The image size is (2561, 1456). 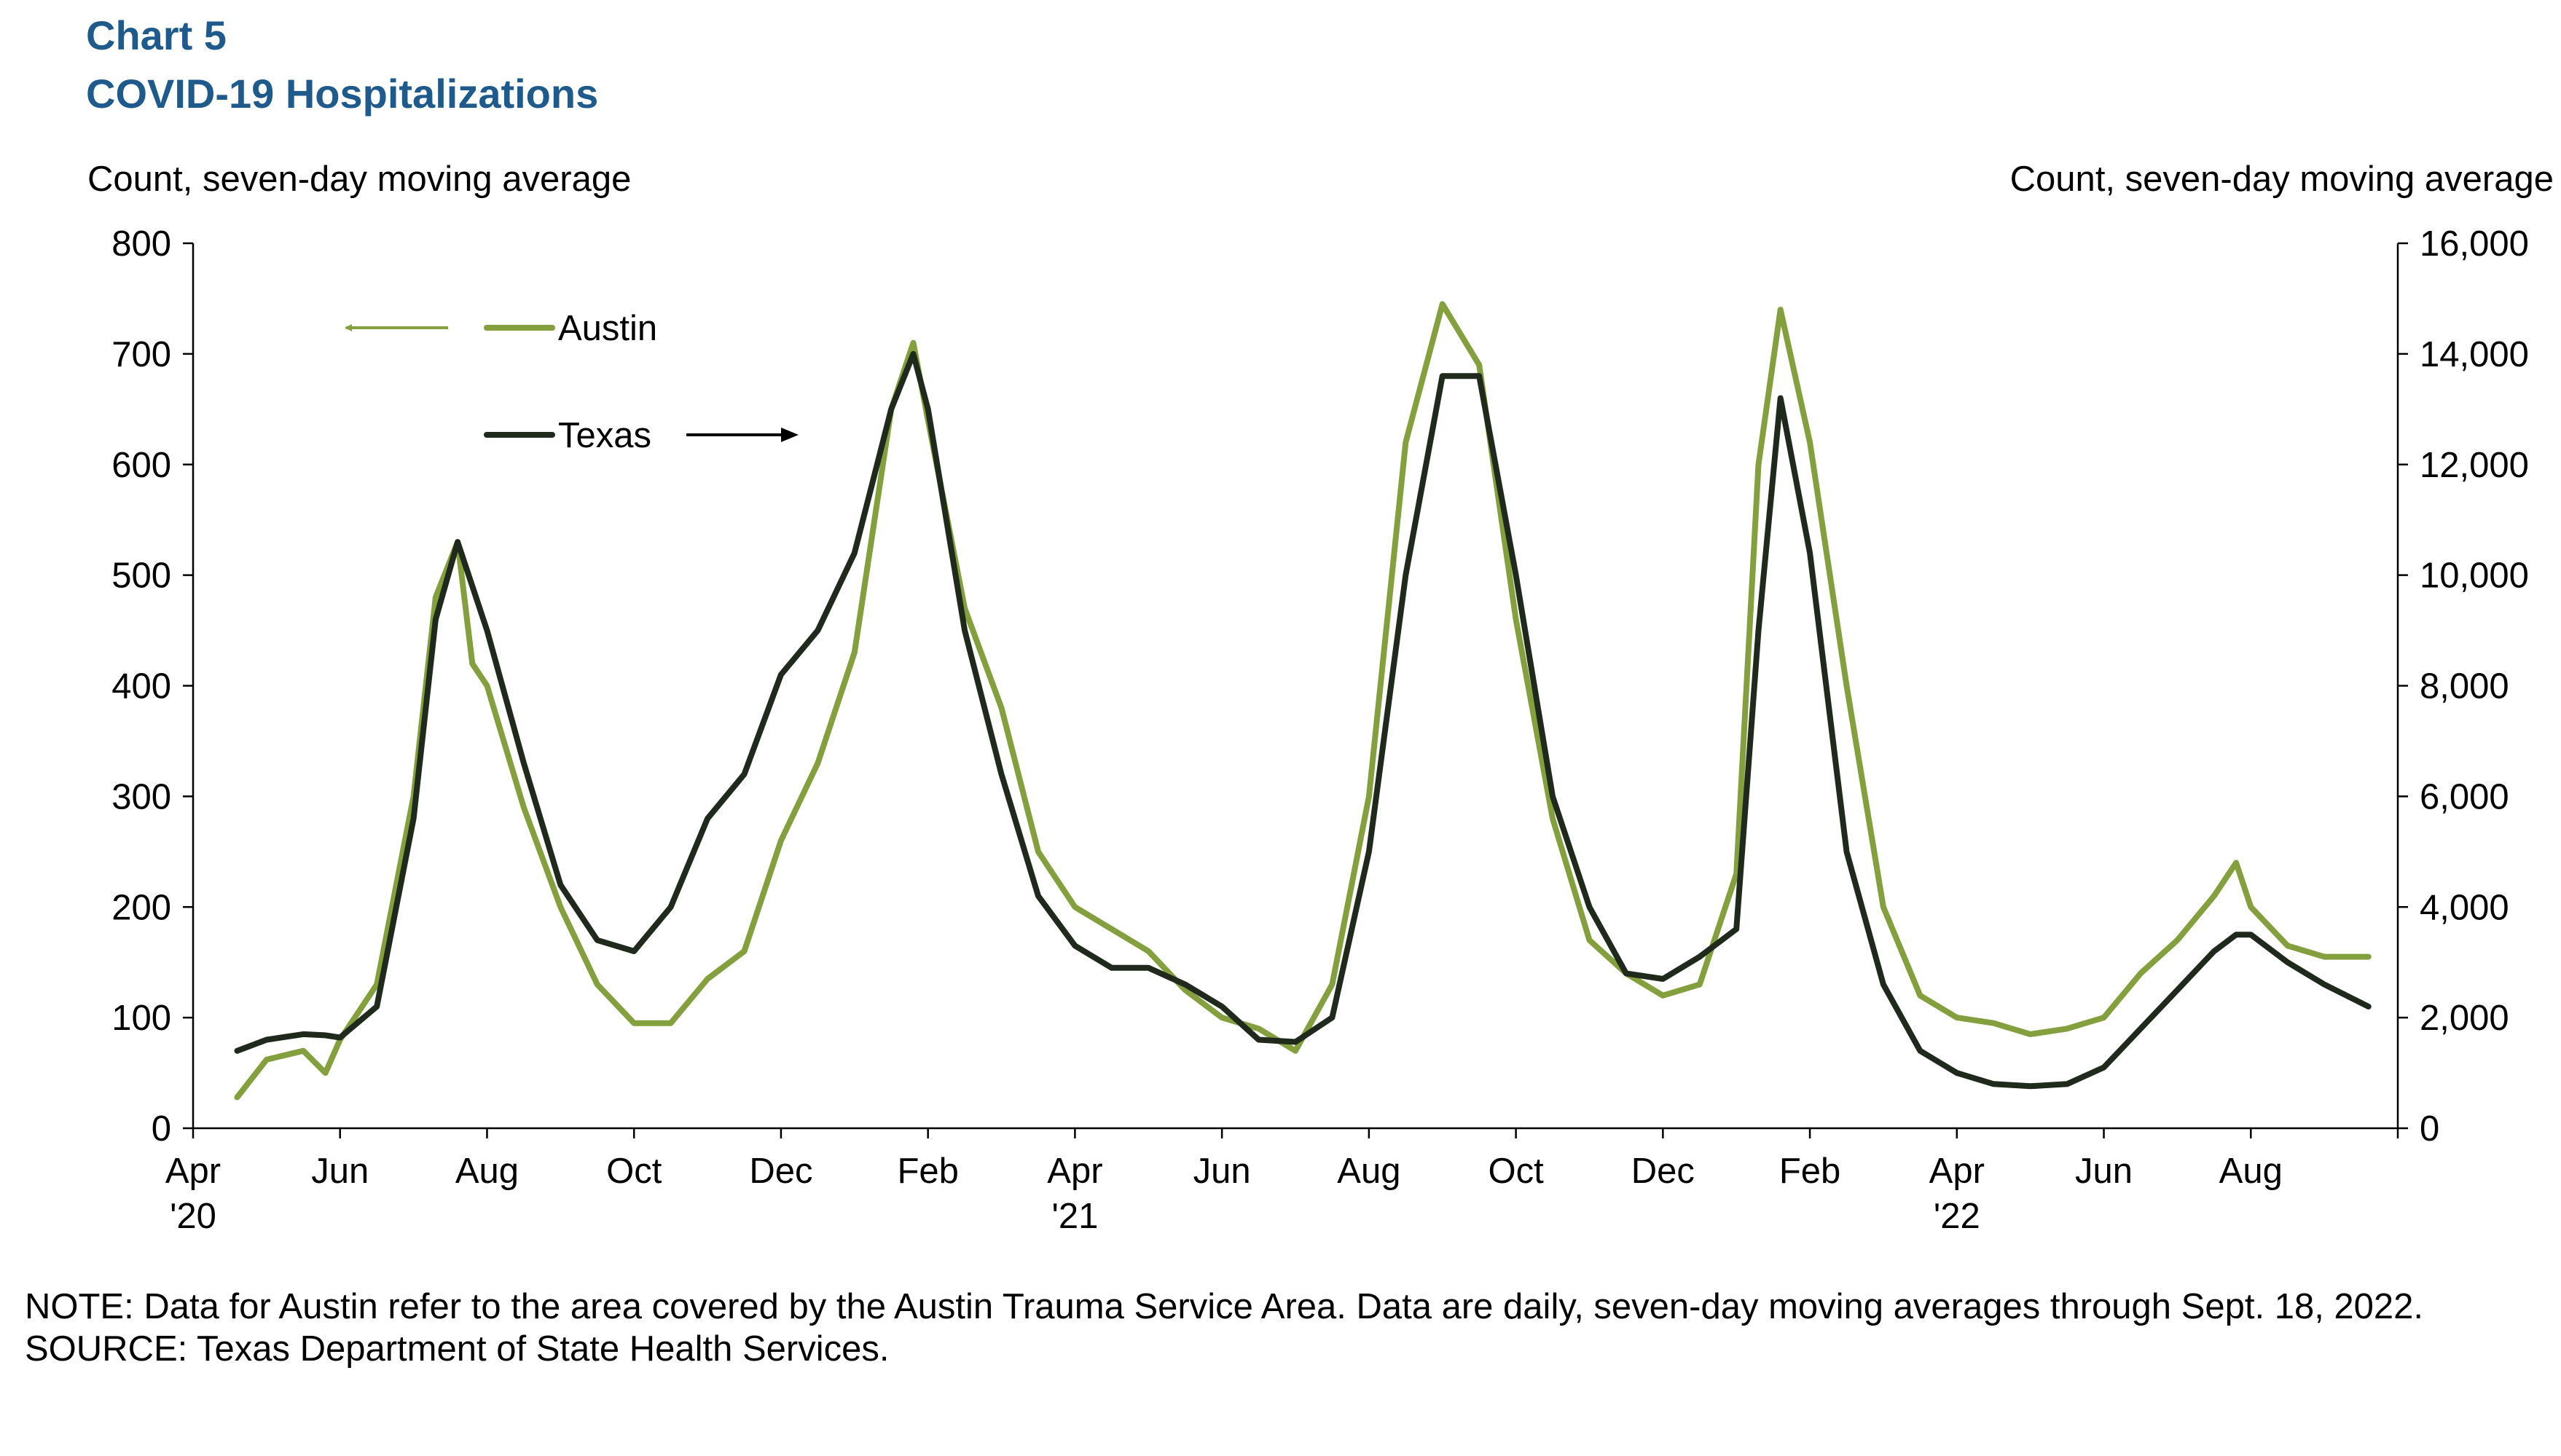 I want to click on y-tick-label: 800, so click(x=141, y=244).